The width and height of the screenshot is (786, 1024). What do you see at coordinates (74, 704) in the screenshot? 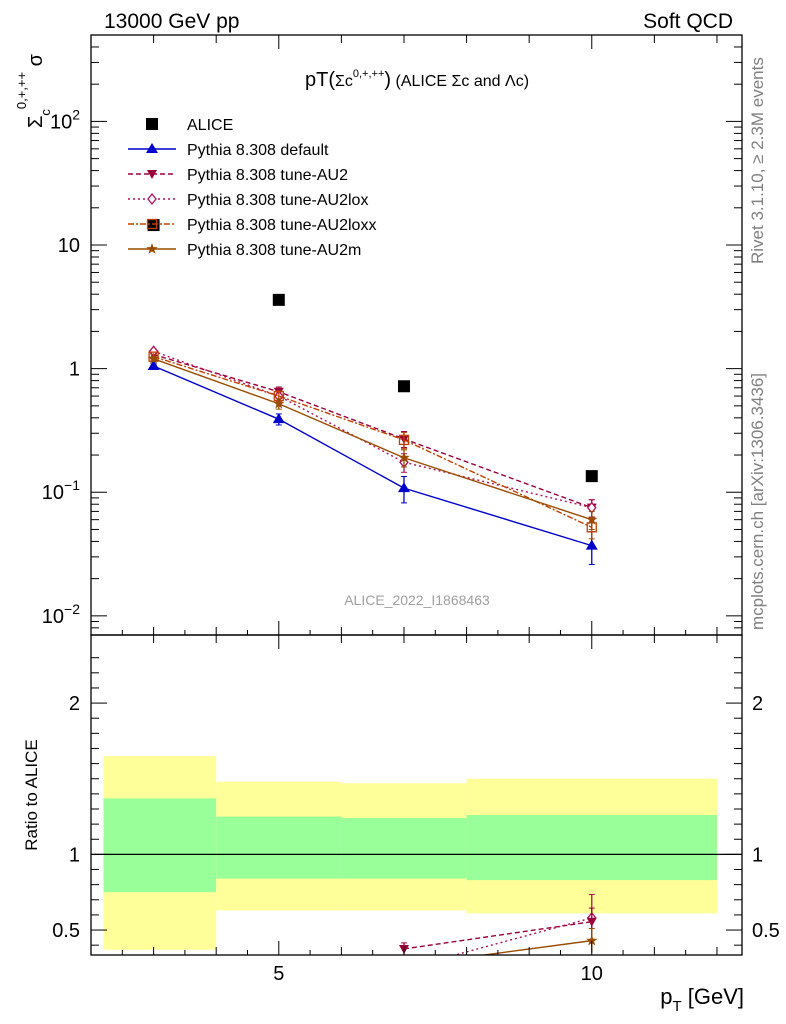
I see `ratio-y-tick-label: 2` at bounding box center [74, 704].